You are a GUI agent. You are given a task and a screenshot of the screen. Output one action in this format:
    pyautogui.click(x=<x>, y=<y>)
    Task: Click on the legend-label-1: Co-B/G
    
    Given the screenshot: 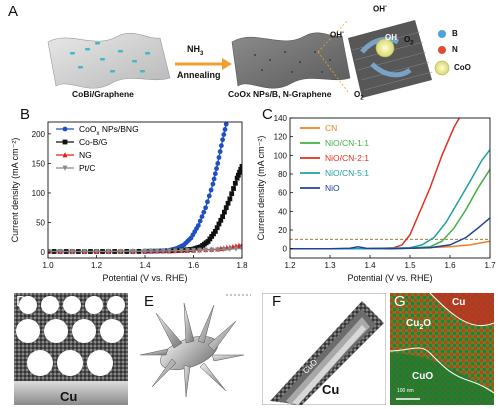 What is the action you would take?
    pyautogui.click(x=93, y=142)
    